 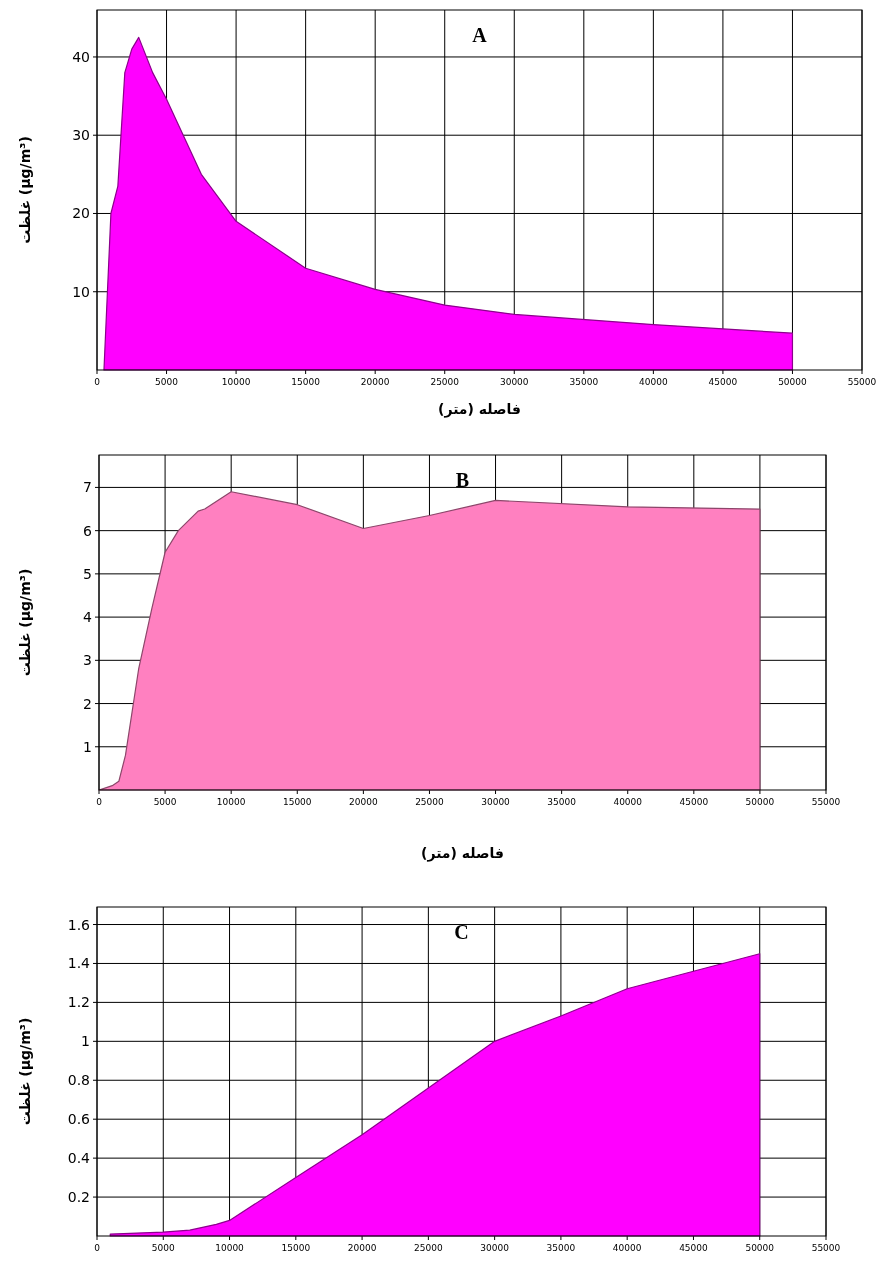 I want to click on y-tick-label: 1.2, so click(x=78, y=1002).